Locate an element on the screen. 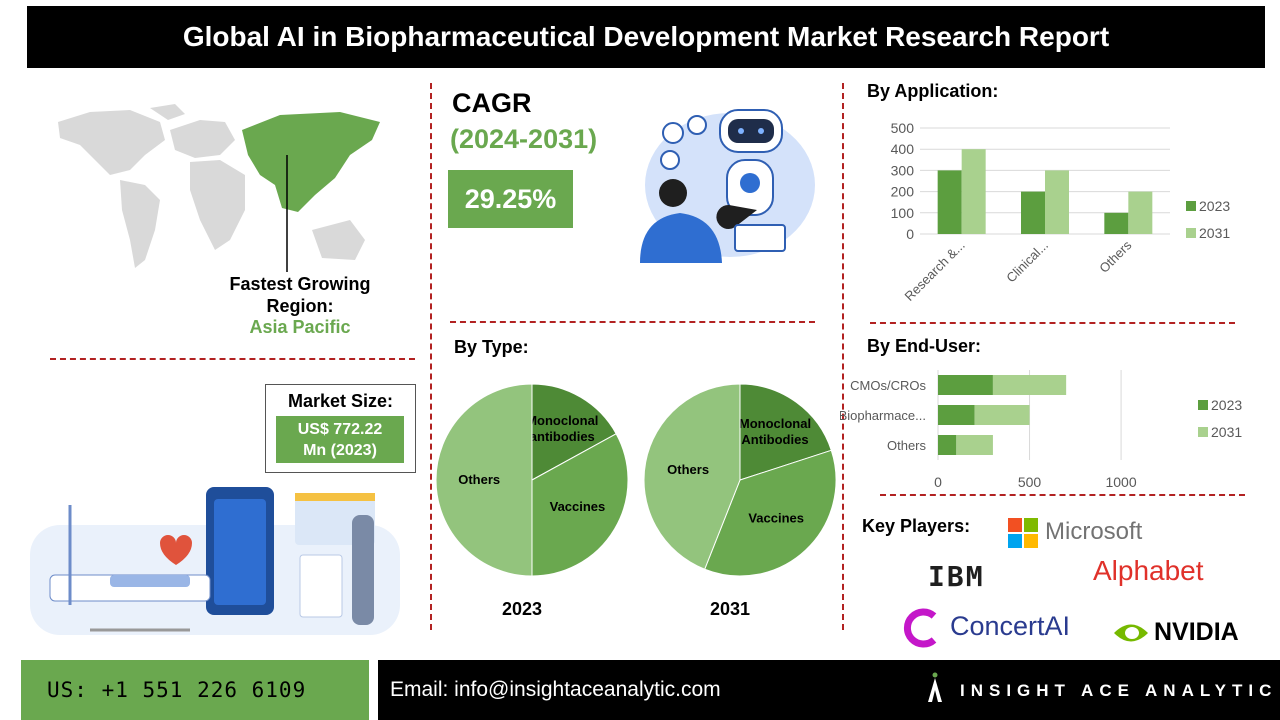  ibm-logo-text: IBM is located at coordinates (956, 576).